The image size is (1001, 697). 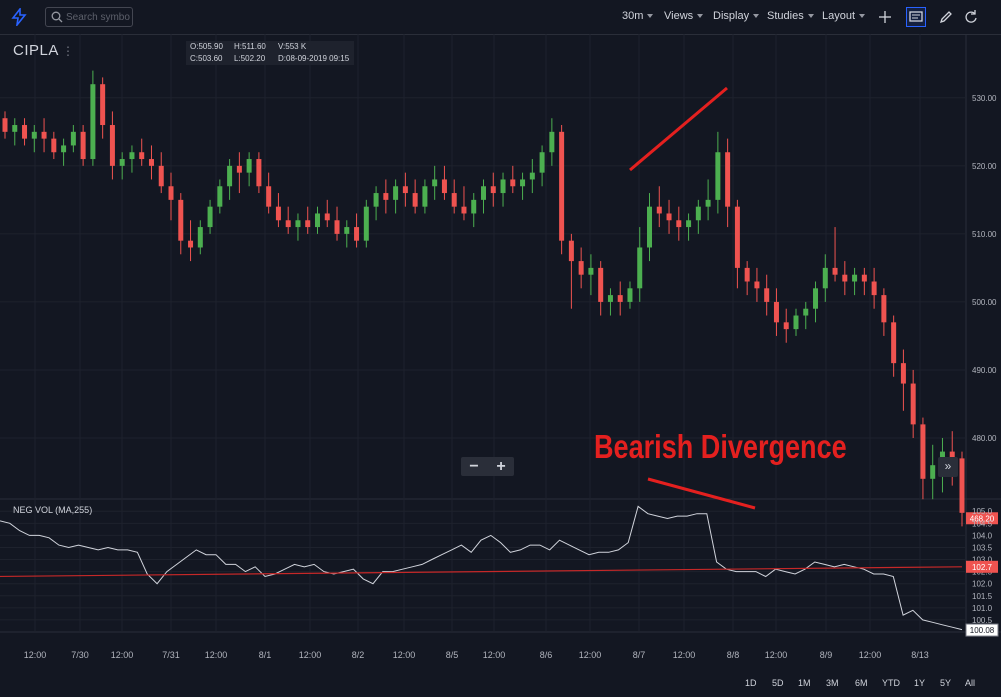 I want to click on symbol-menu-icon: ⋮, so click(x=68, y=51).